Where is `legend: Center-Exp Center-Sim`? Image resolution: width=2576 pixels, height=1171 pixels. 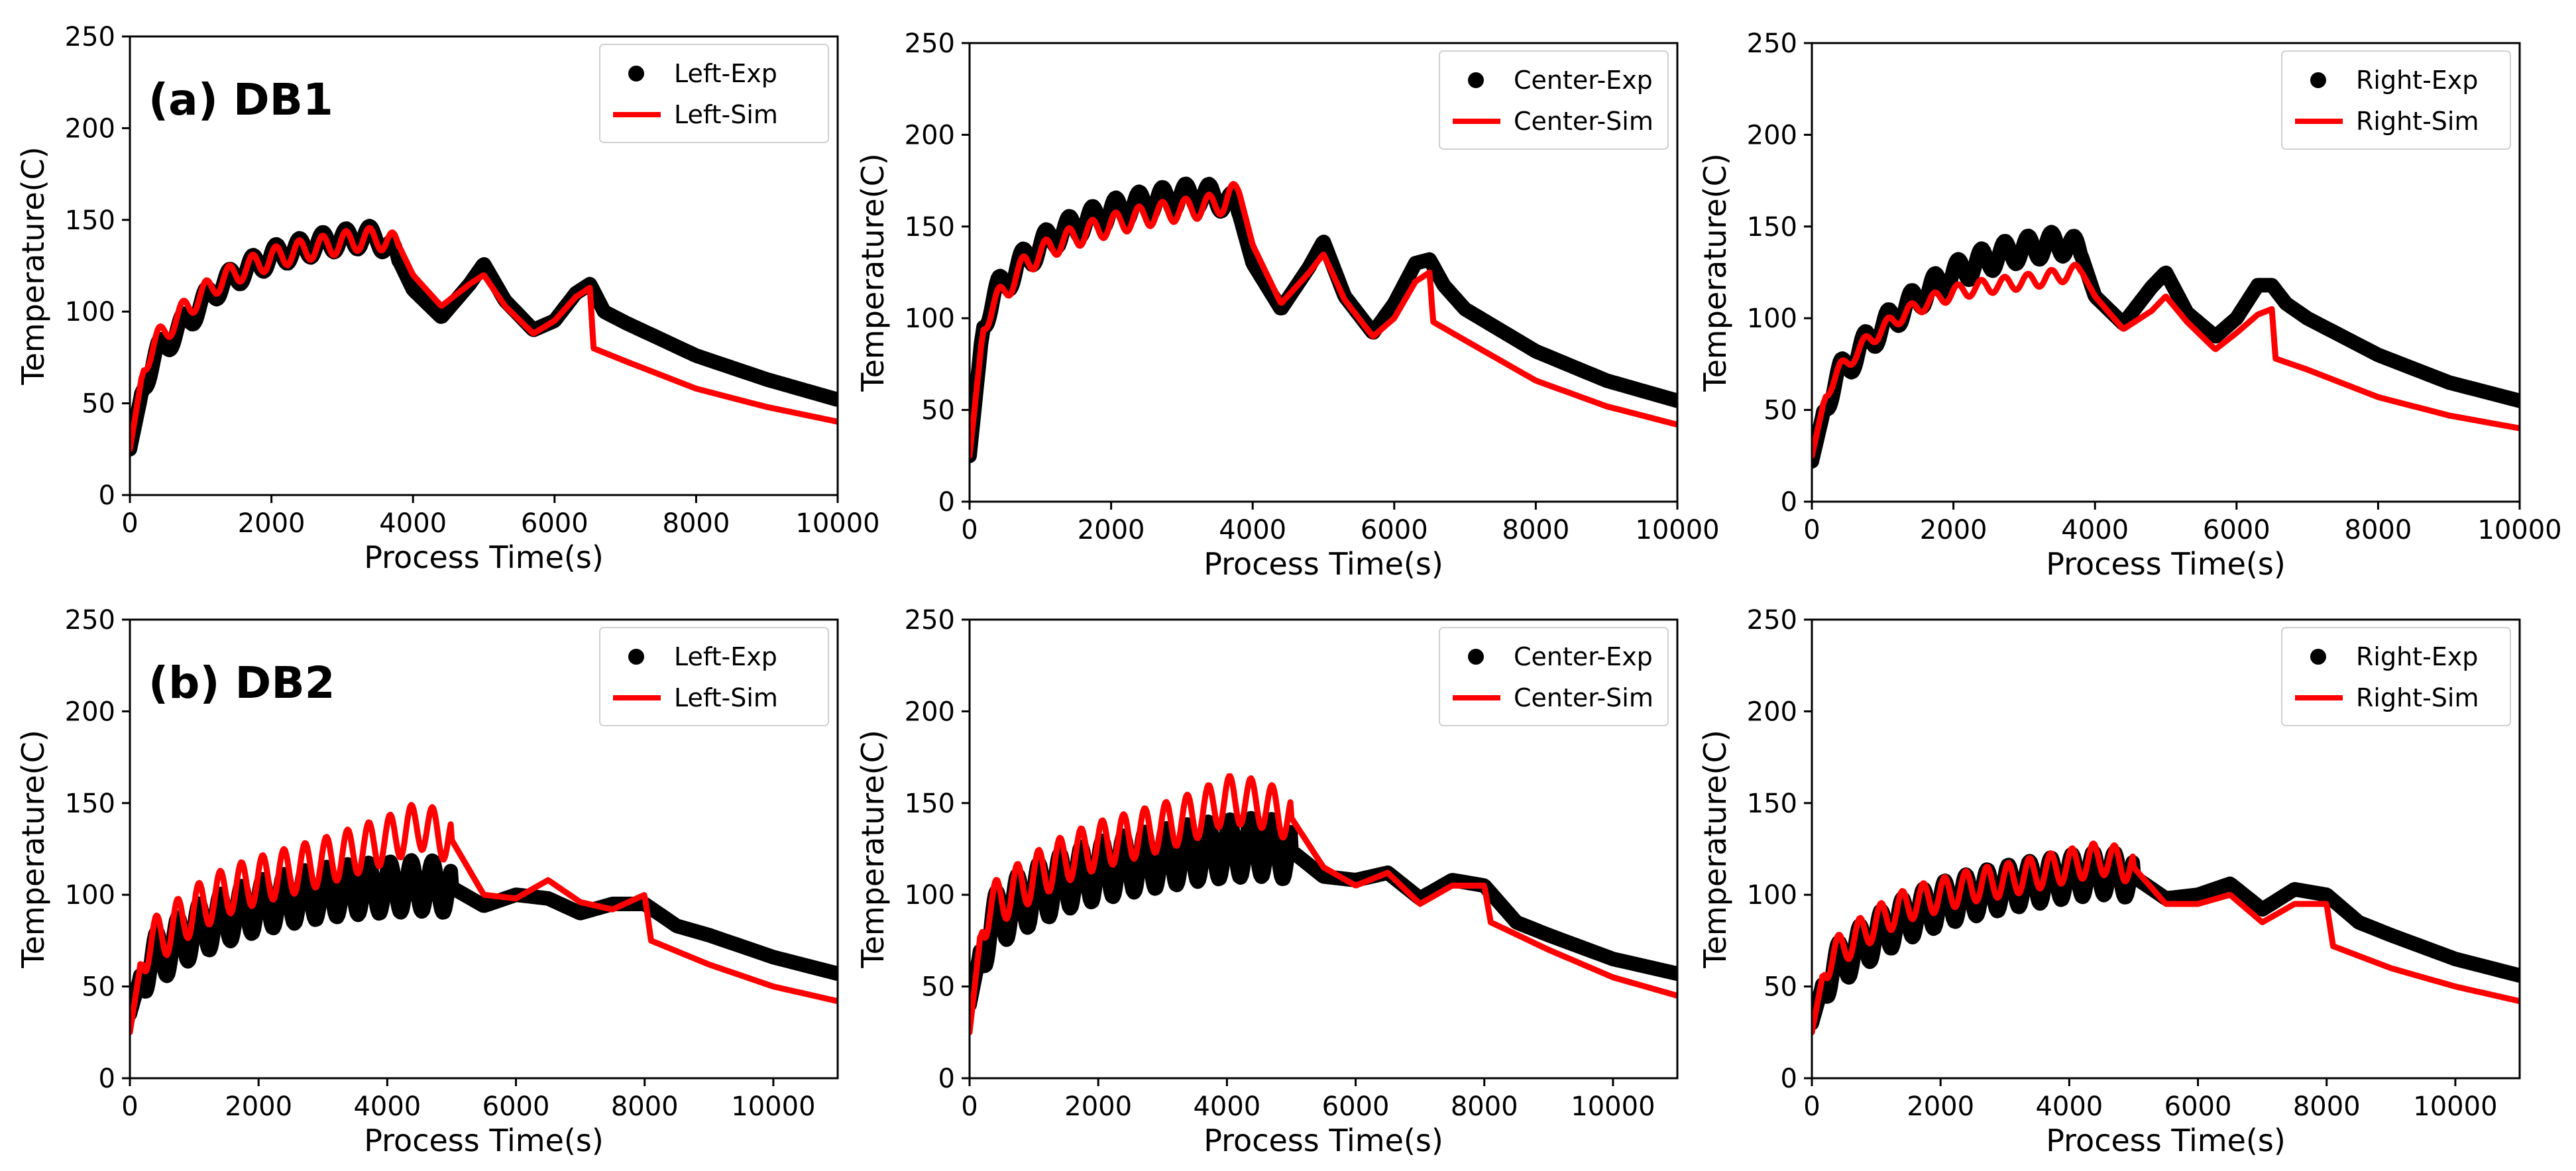
legend: Center-Exp Center-Sim is located at coordinates (1554, 676).